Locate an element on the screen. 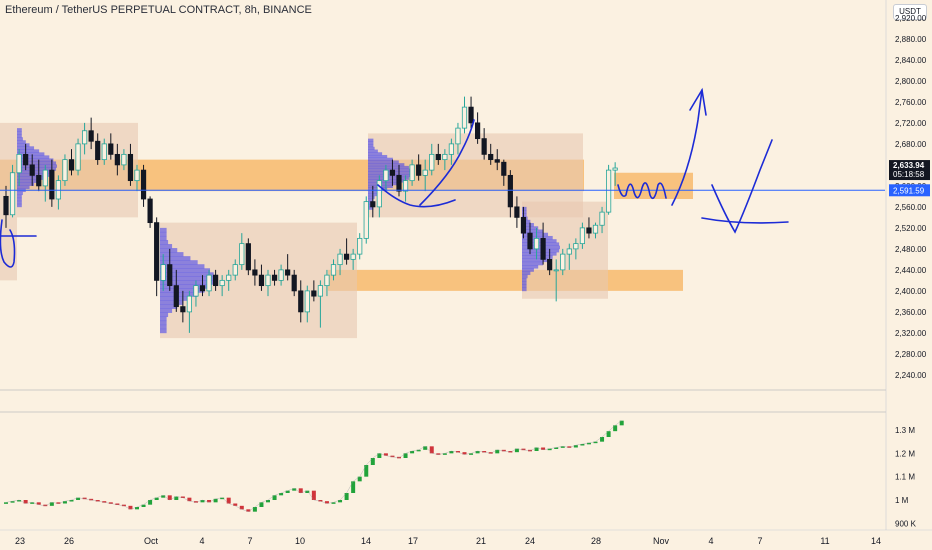 This screenshot has width=932, height=550. price-tick-label: 2,240.00 is located at coordinates (911, 375).